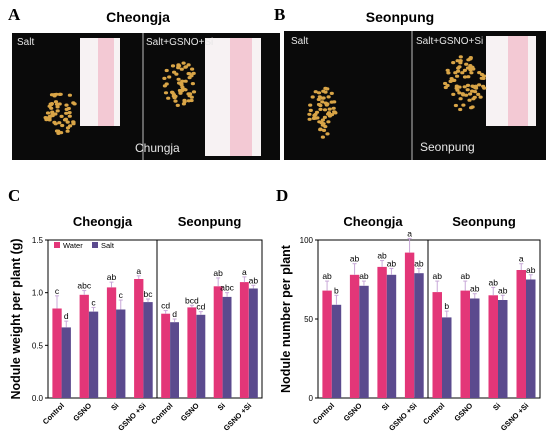 The image size is (550, 437). I want to click on y-tick-label: 0.5, so click(38, 345).